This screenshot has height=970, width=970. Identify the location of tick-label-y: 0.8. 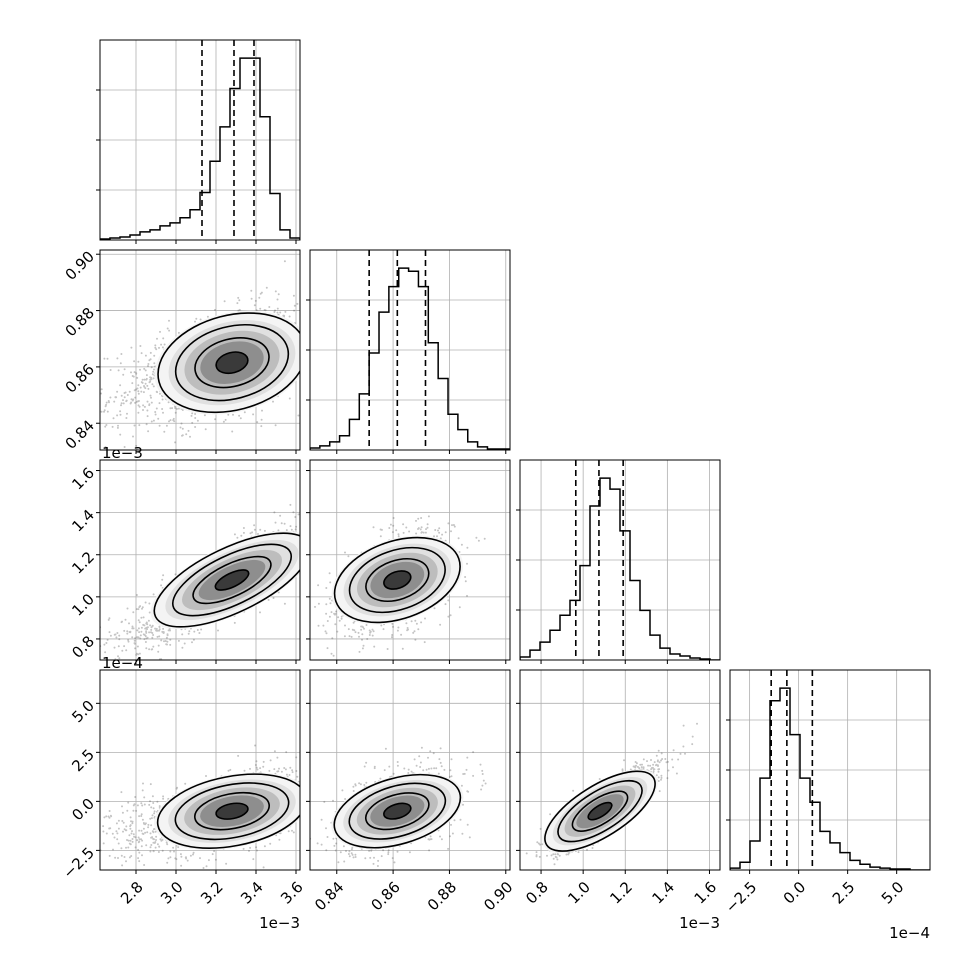
(83, 647).